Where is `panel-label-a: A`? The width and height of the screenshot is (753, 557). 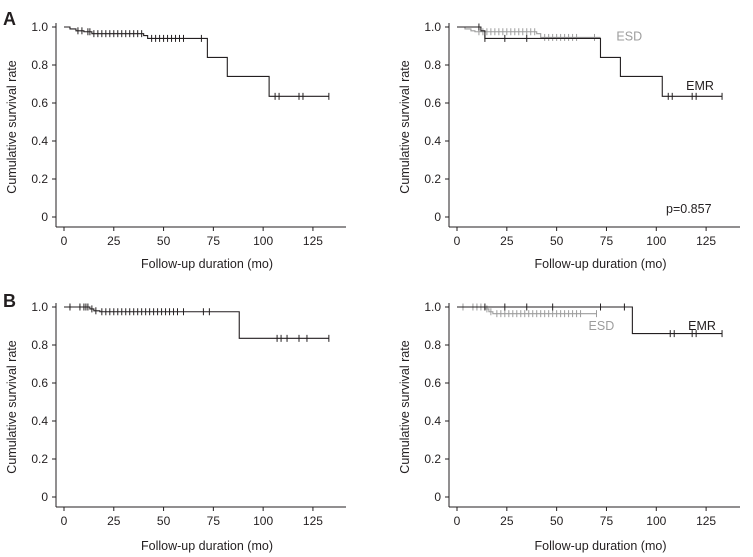
panel-label-a: A is located at coordinates (9, 19).